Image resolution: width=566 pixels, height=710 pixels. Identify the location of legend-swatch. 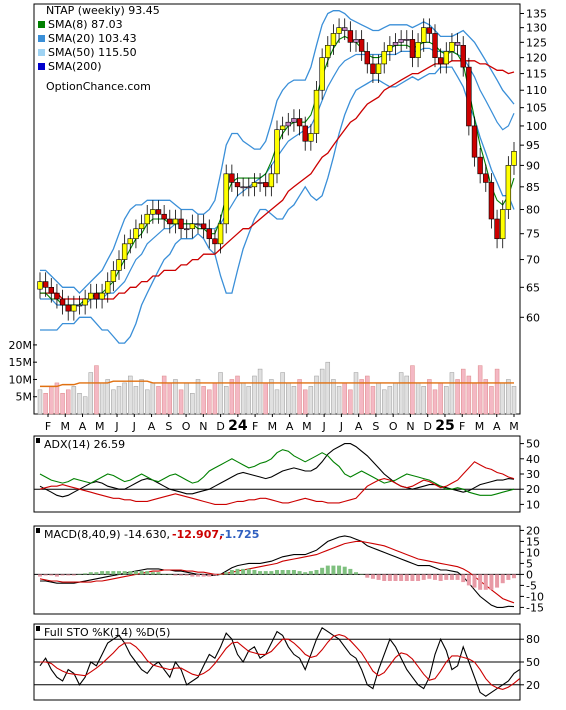
(41, 52).